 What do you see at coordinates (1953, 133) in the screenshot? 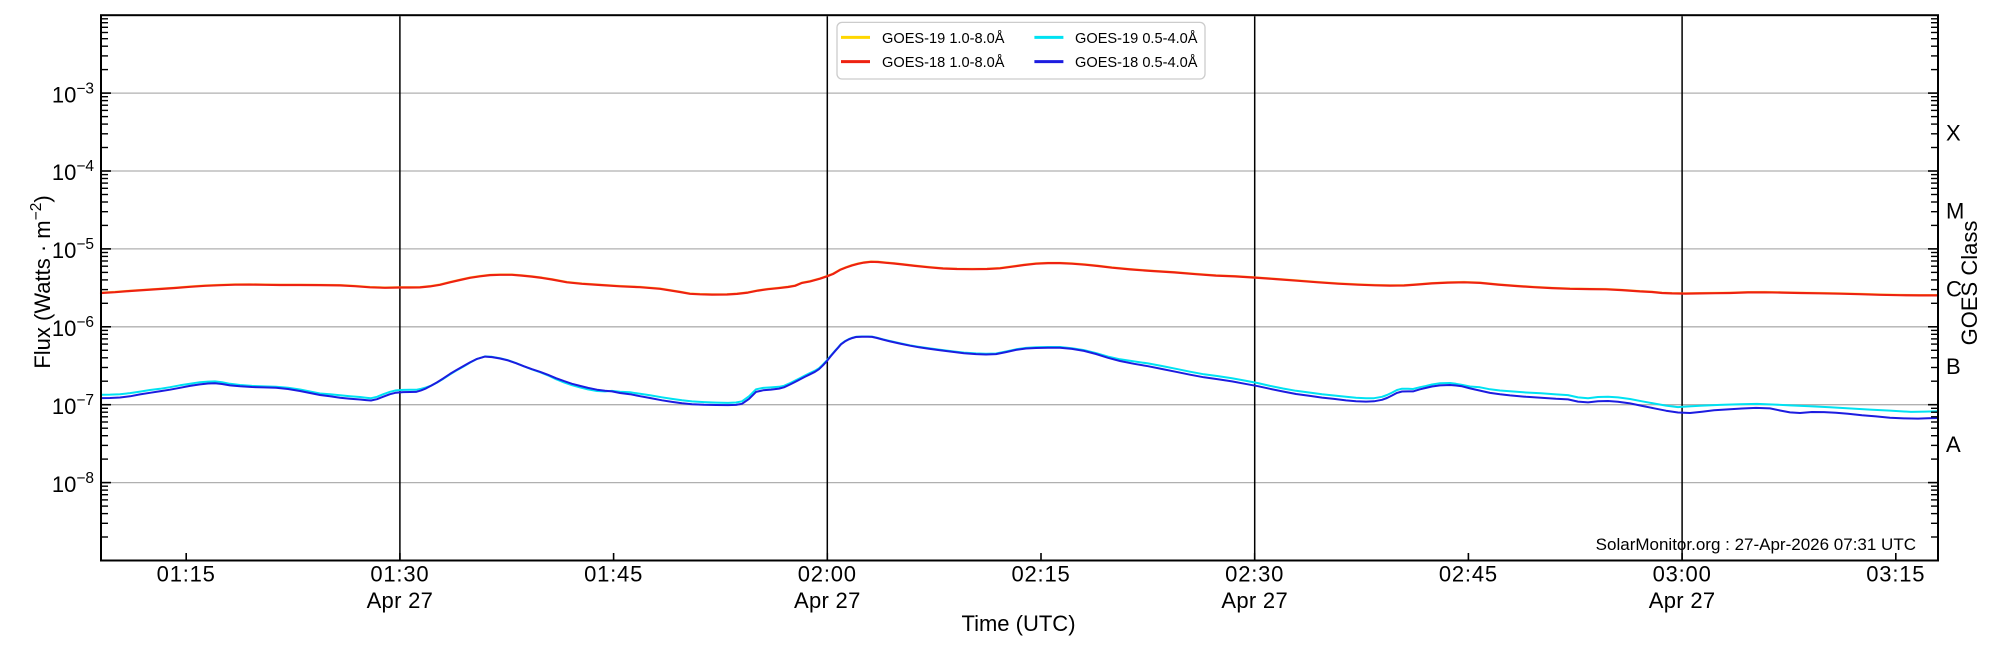
I see `svg-text: X` at bounding box center [1953, 133].